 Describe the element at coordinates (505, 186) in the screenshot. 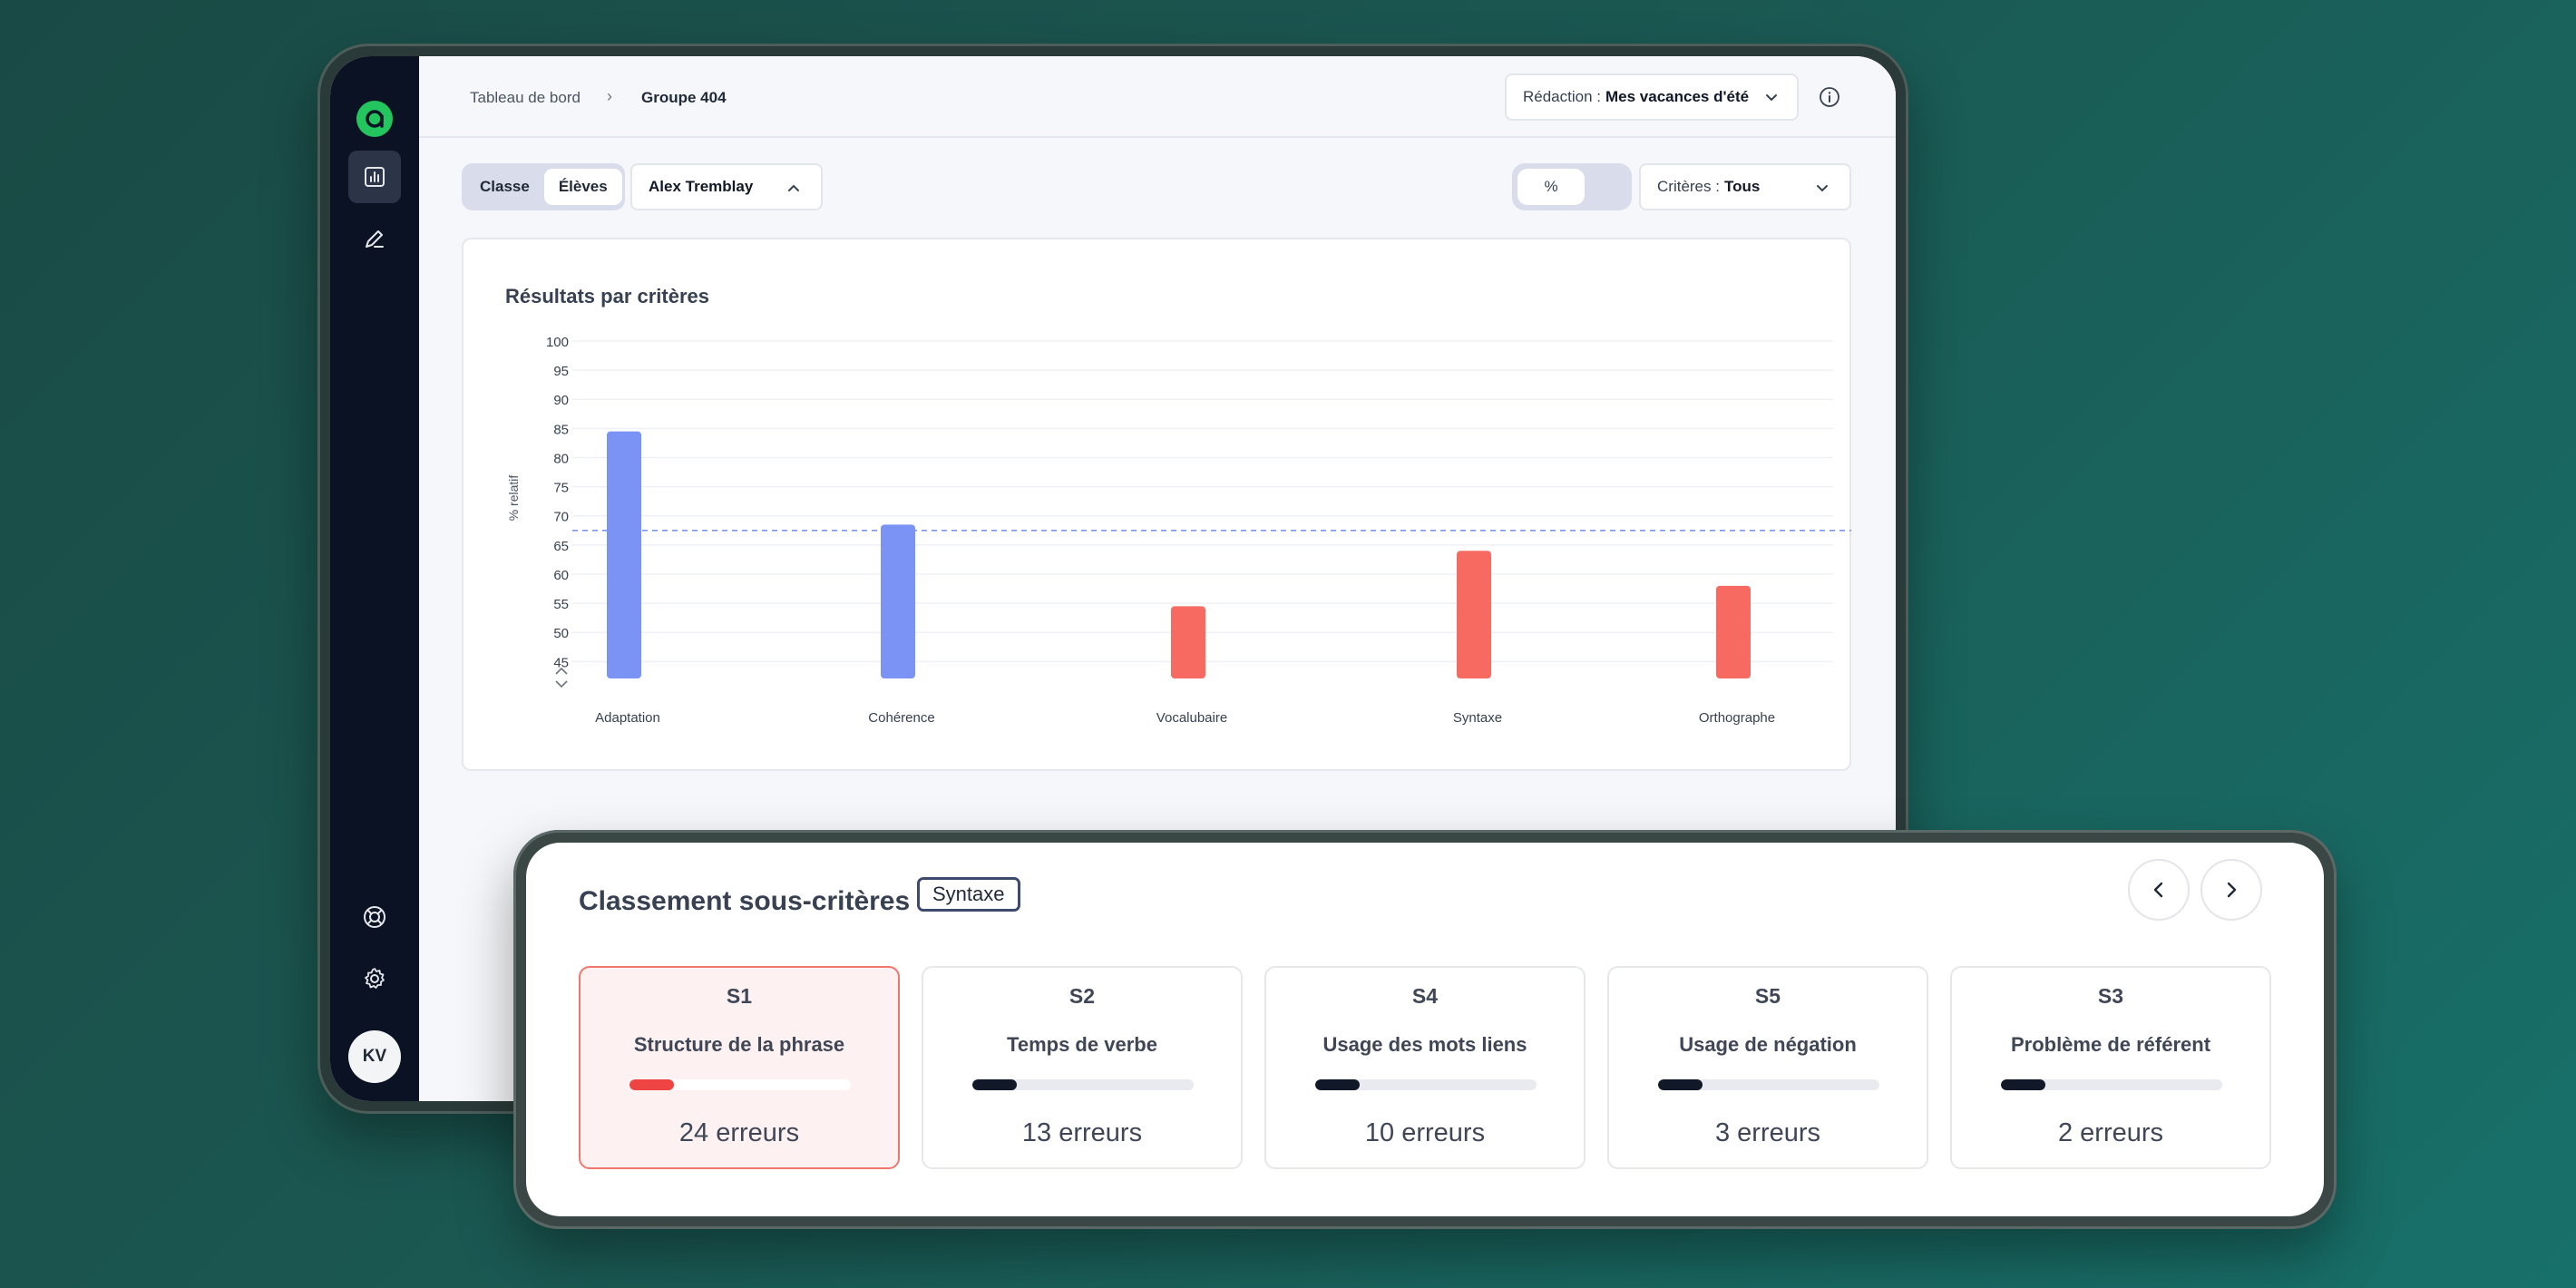

I see `segment-classe: Classe` at that location.